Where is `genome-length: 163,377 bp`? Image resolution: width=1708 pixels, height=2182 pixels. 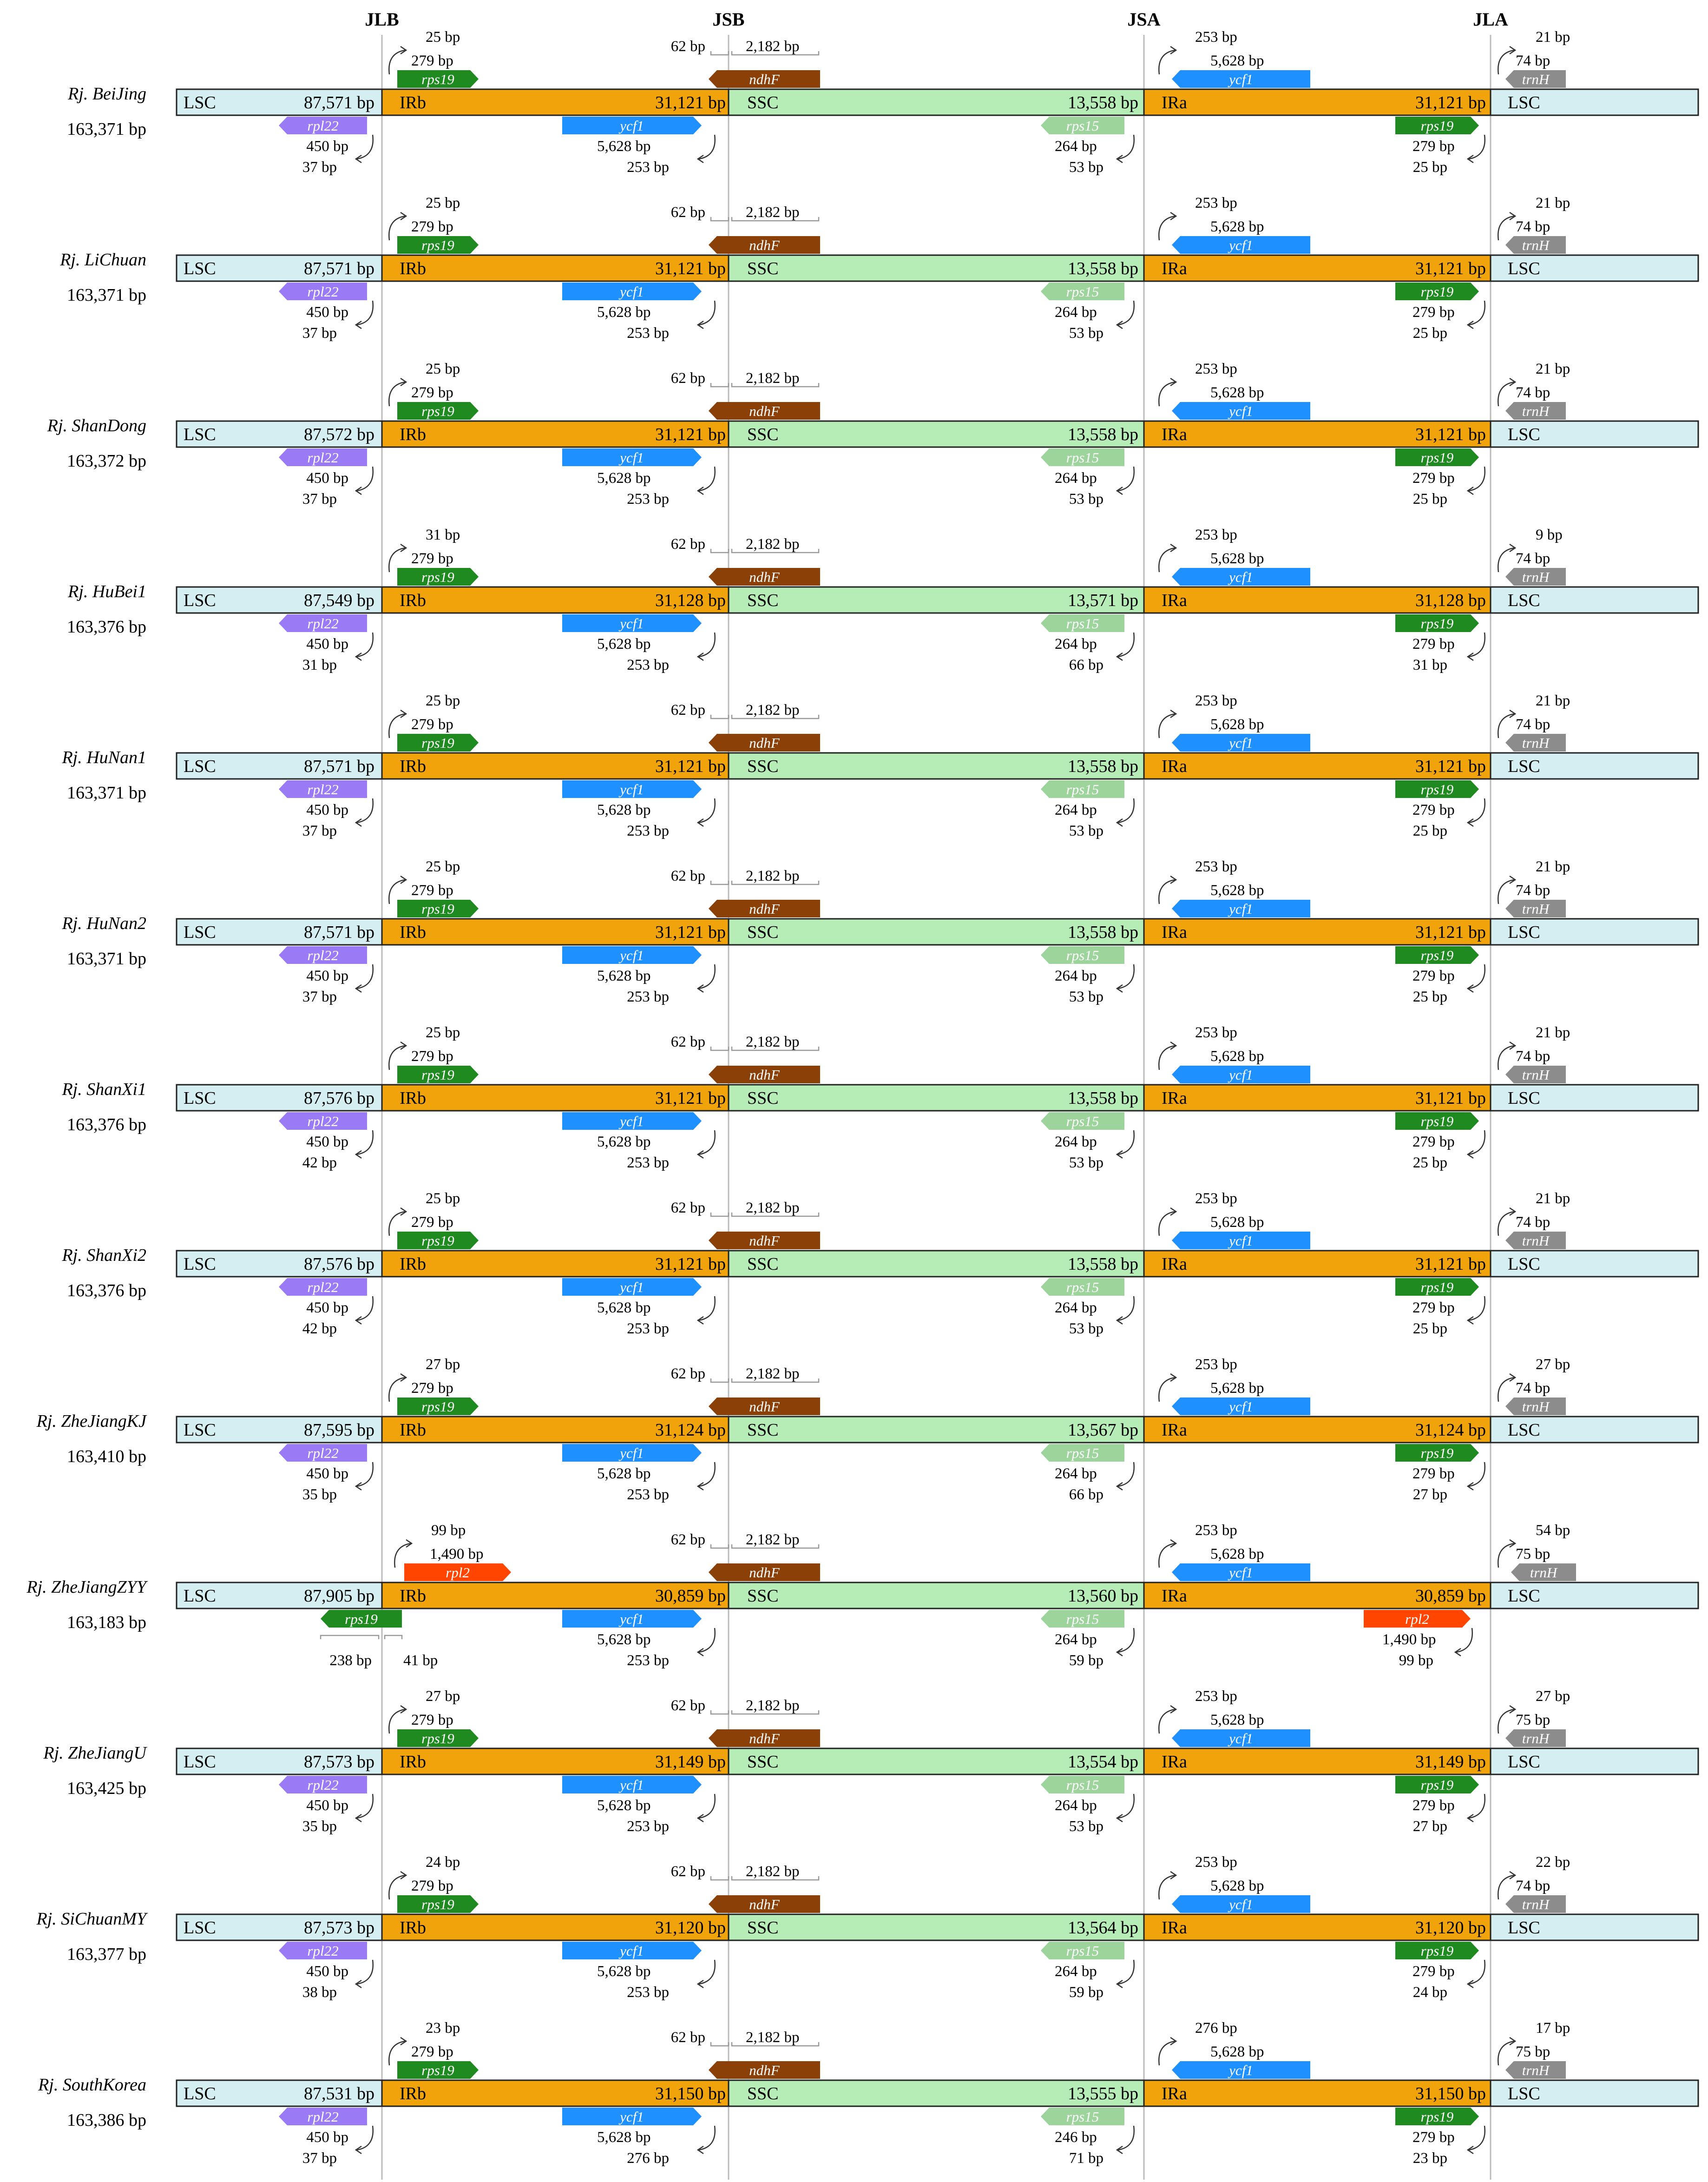
genome-length: 163,377 bp is located at coordinates (106, 1954).